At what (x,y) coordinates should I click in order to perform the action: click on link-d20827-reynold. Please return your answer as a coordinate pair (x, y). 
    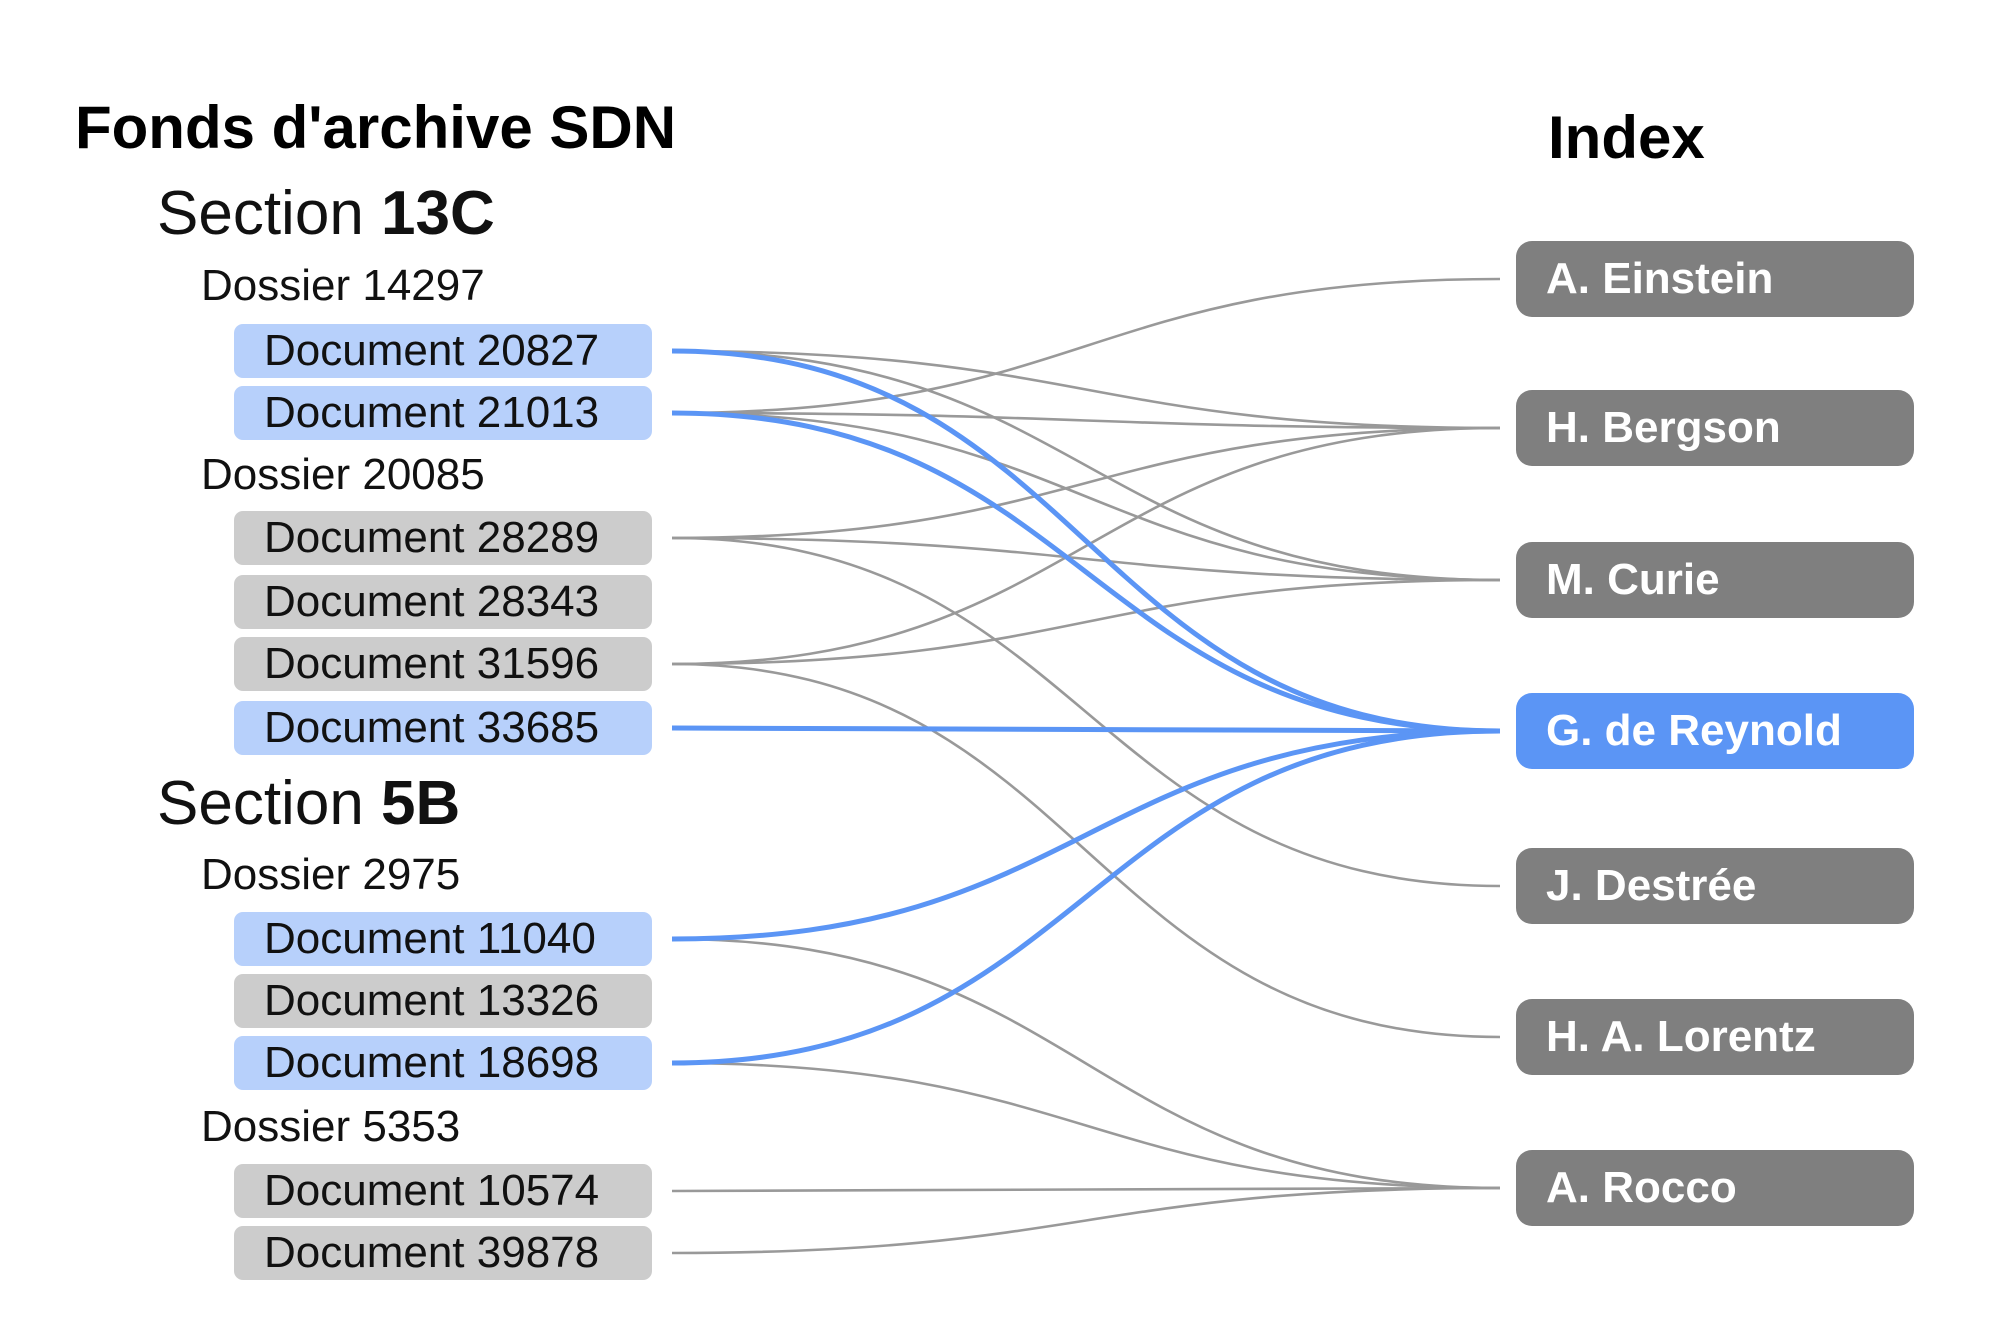
    Looking at the image, I should click on (1086, 541).